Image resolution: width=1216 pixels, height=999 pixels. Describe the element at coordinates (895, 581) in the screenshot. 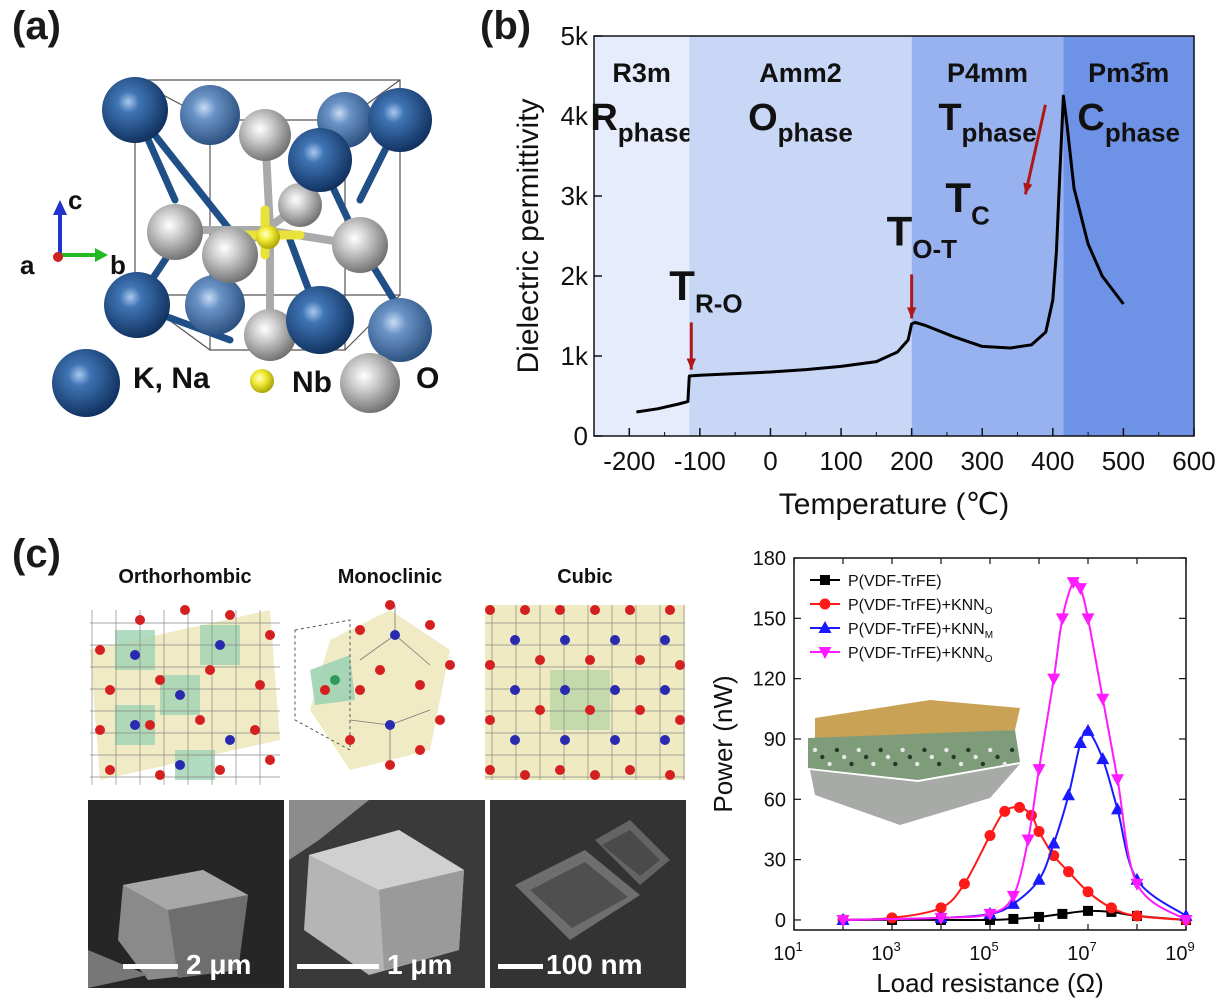

I see `legend-label-0: P(VDF-TrFE)` at that location.